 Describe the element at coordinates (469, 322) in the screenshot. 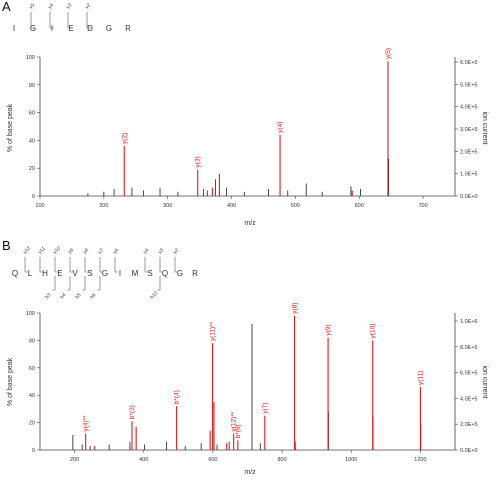

I see `y2-tick-label: 1.0E+6` at that location.